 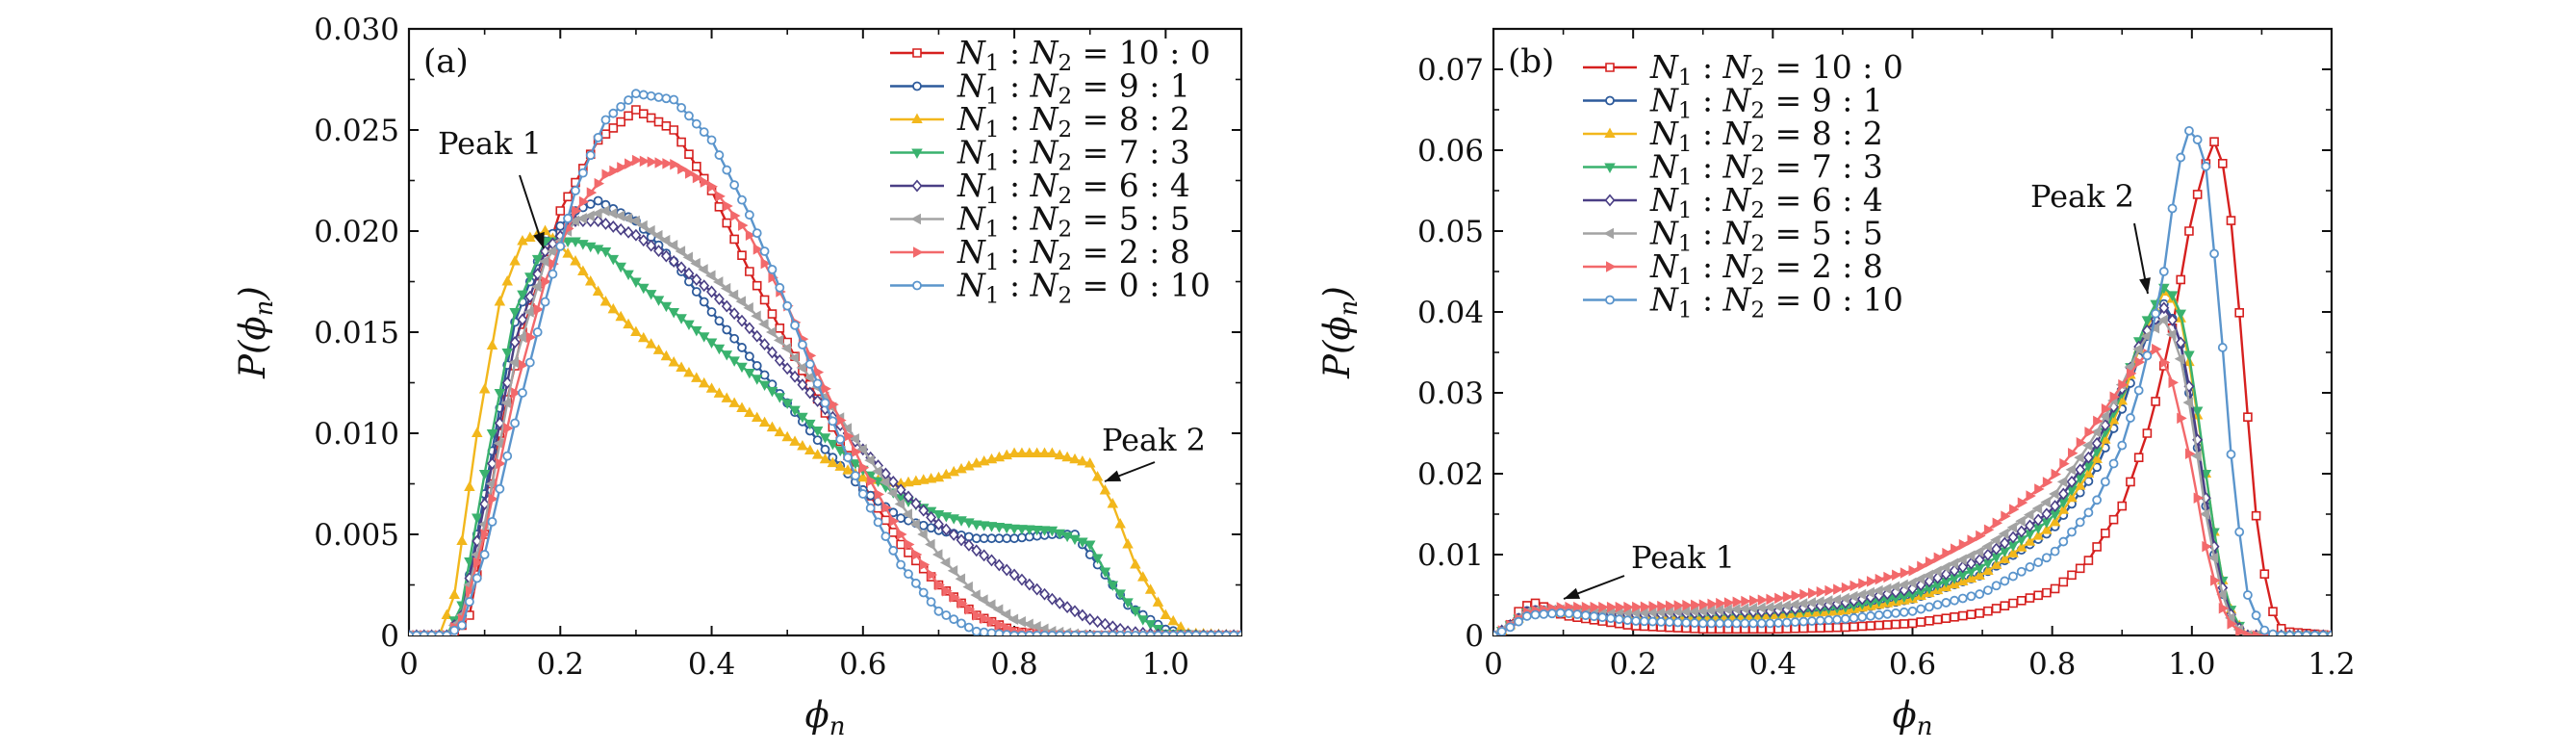 What do you see at coordinates (356, 232) in the screenshot?
I see `y-tick-label: 0.020` at bounding box center [356, 232].